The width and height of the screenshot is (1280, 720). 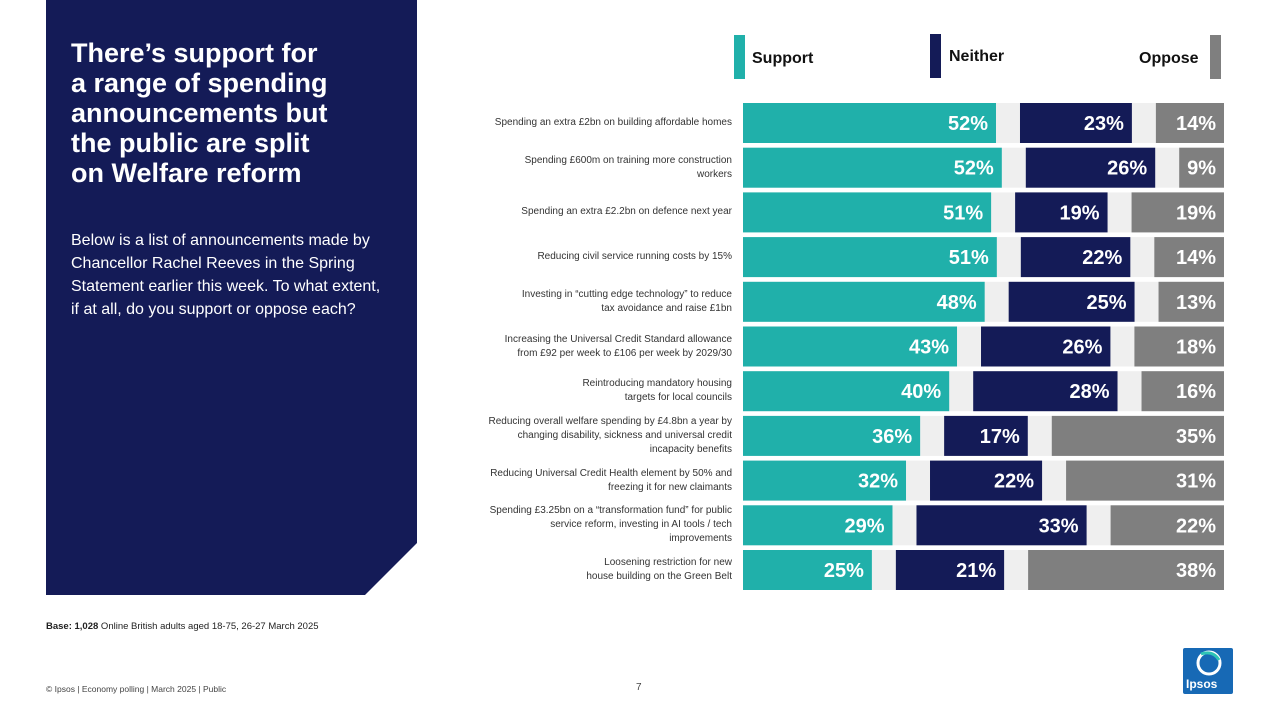 I want to click on legend-neither-label: Neither, so click(x=977, y=56).